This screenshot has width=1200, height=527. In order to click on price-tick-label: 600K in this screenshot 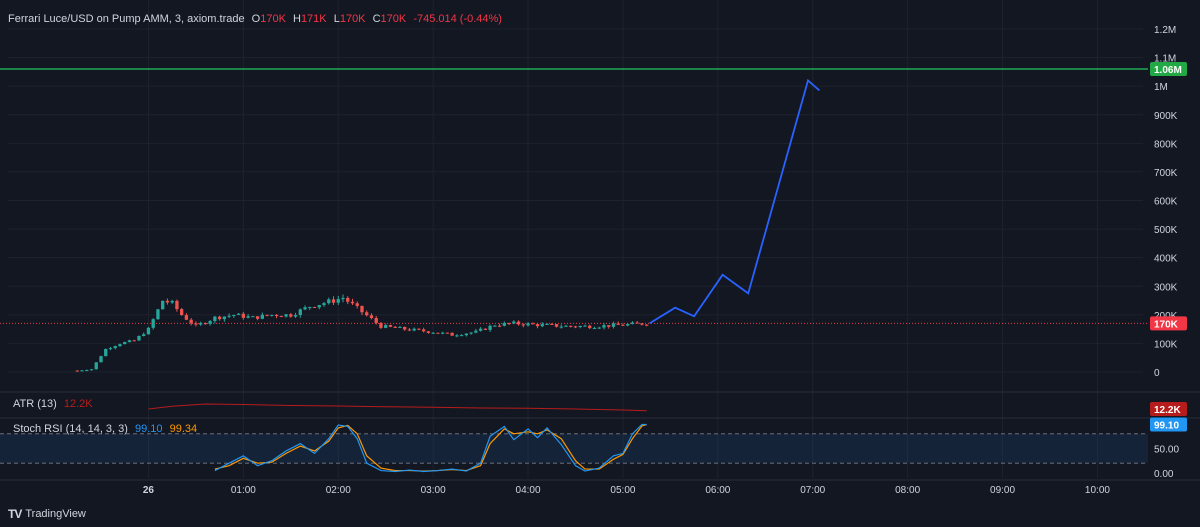, I will do `click(1166, 202)`.